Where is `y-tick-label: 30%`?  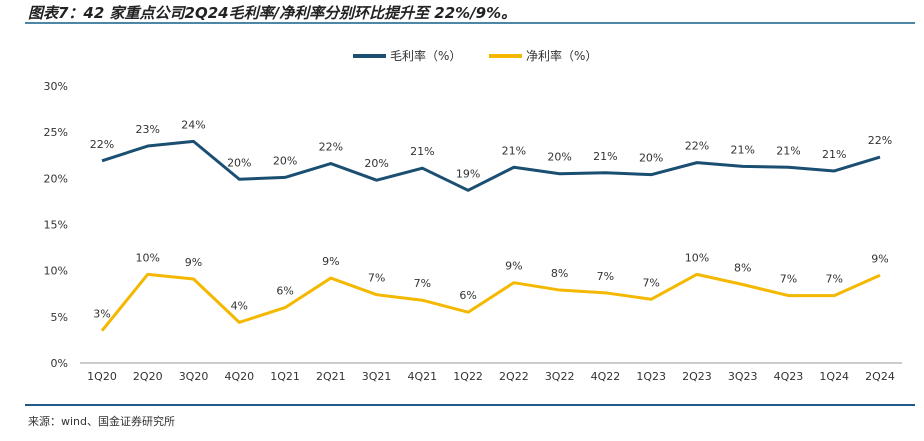 y-tick-label: 30% is located at coordinates (56, 86).